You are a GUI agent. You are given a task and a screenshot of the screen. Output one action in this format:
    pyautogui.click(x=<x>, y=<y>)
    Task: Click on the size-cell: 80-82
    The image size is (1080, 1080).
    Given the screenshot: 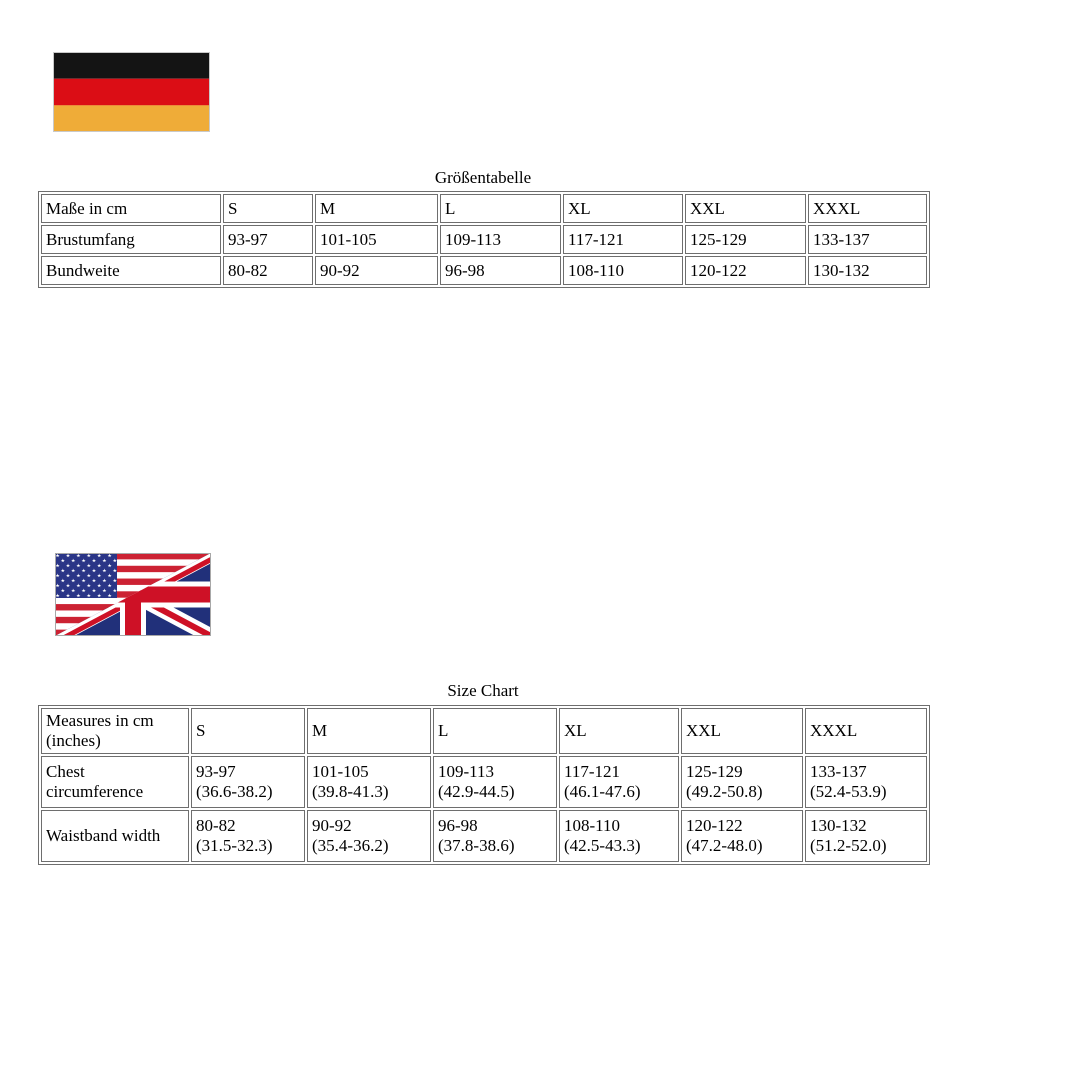 What is the action you would take?
    pyautogui.click(x=268, y=270)
    